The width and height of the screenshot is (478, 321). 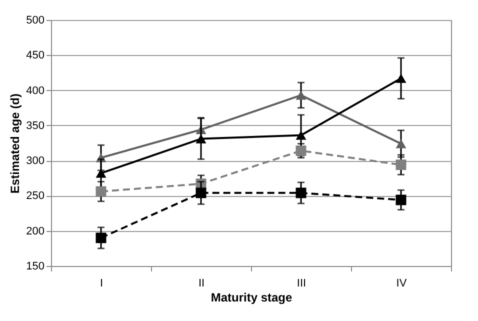 What do you see at coordinates (35, 126) in the screenshot?
I see `y-tick-label: 350` at bounding box center [35, 126].